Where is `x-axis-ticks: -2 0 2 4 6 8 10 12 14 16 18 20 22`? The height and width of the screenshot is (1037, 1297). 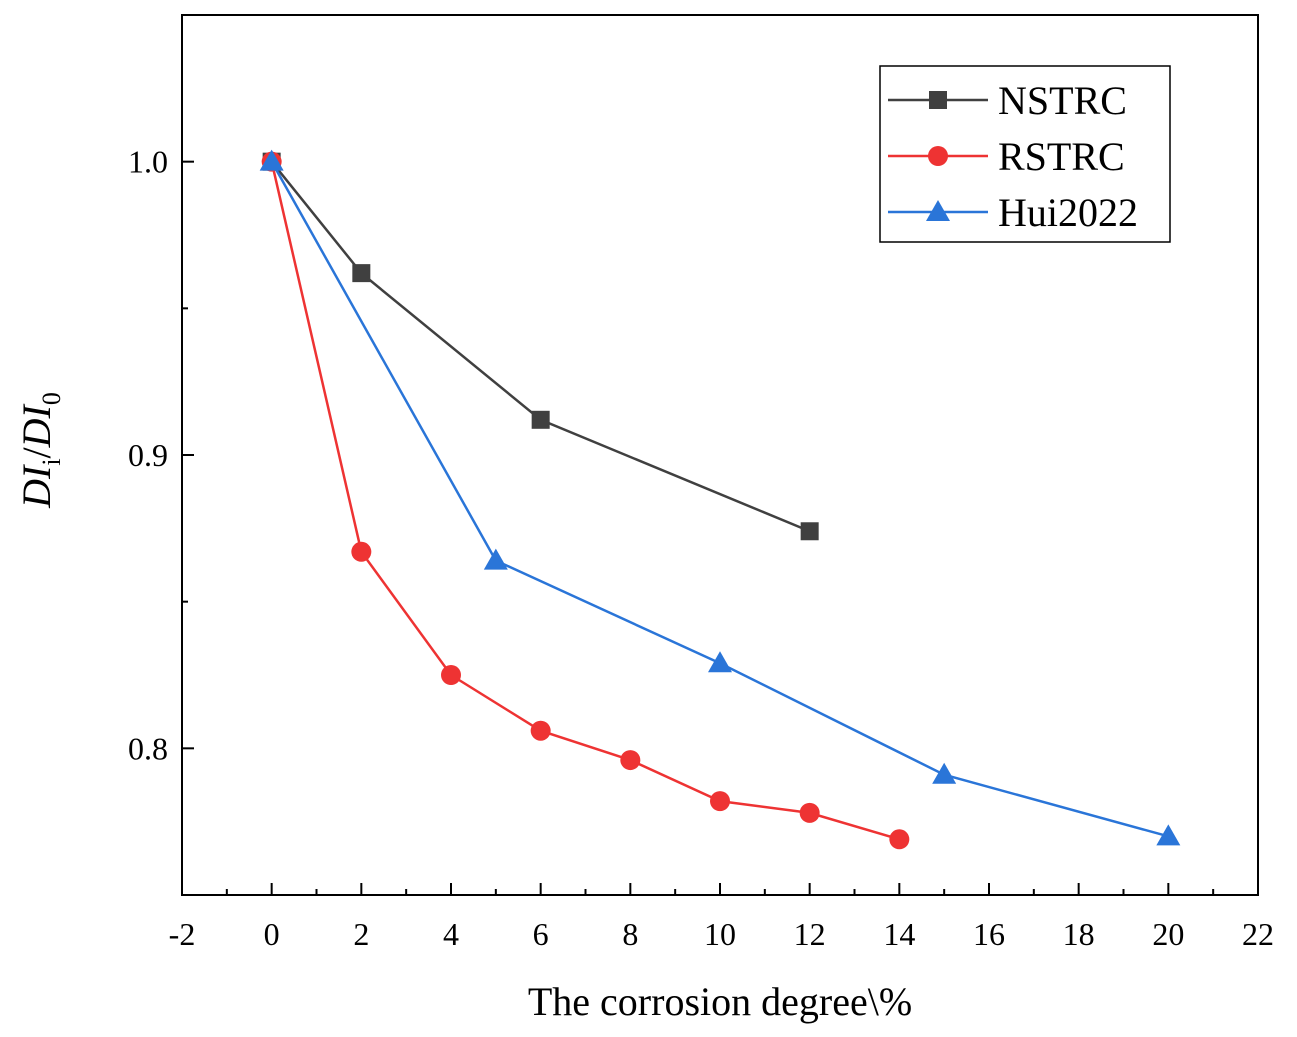
x-axis-ticks: -2 0 2 4 6 8 10 12 14 16 18 20 22 is located at coordinates (721, 917).